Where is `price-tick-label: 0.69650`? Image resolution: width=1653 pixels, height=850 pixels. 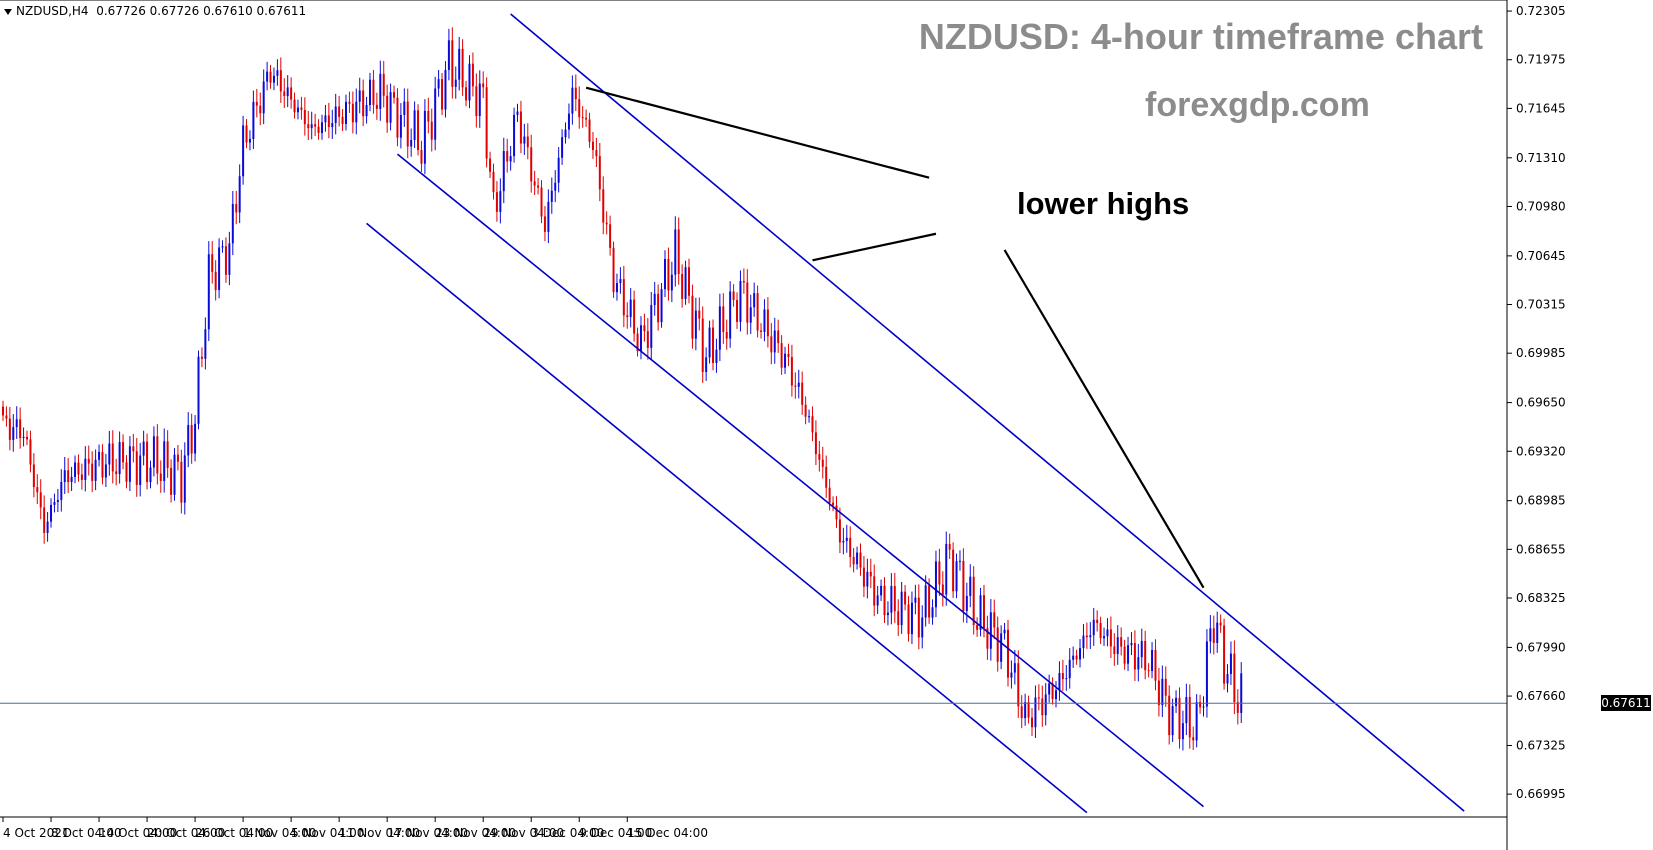 price-tick-label: 0.69650 is located at coordinates (1541, 403).